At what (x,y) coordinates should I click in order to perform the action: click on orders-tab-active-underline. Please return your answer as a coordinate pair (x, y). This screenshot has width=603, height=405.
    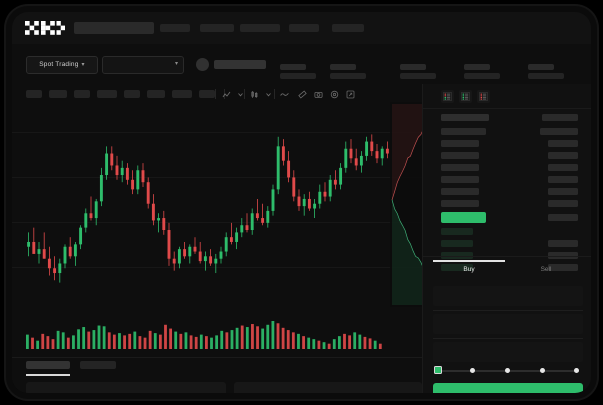
    Looking at the image, I should click on (48, 375).